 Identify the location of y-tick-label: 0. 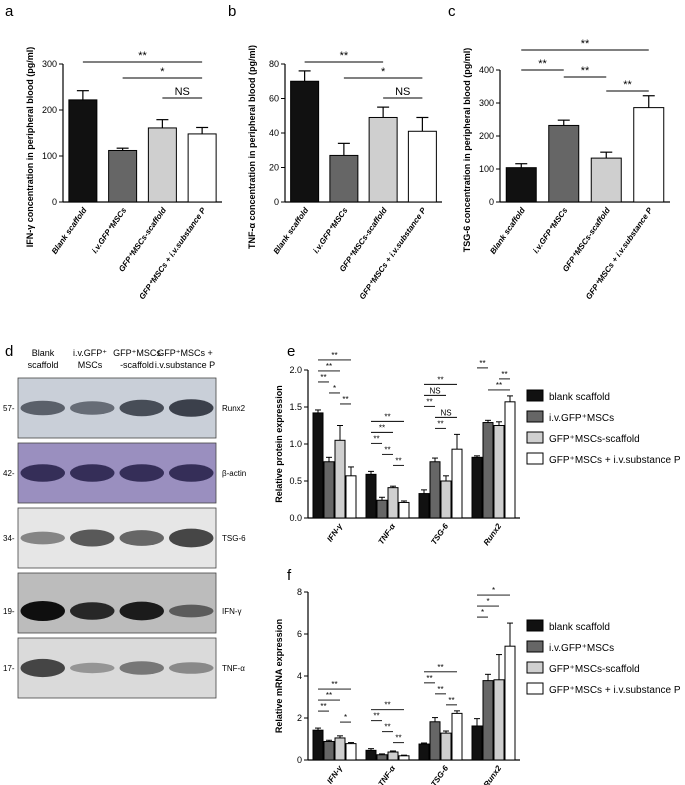
(491, 202).